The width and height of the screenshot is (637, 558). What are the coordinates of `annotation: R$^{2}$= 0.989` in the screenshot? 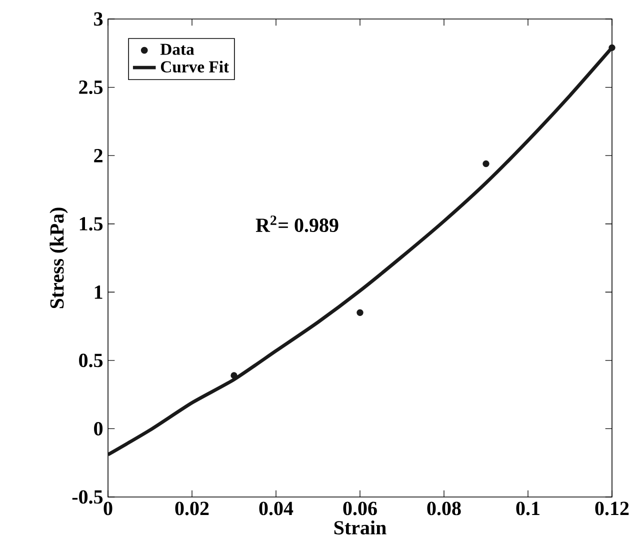 It's located at (297, 224).